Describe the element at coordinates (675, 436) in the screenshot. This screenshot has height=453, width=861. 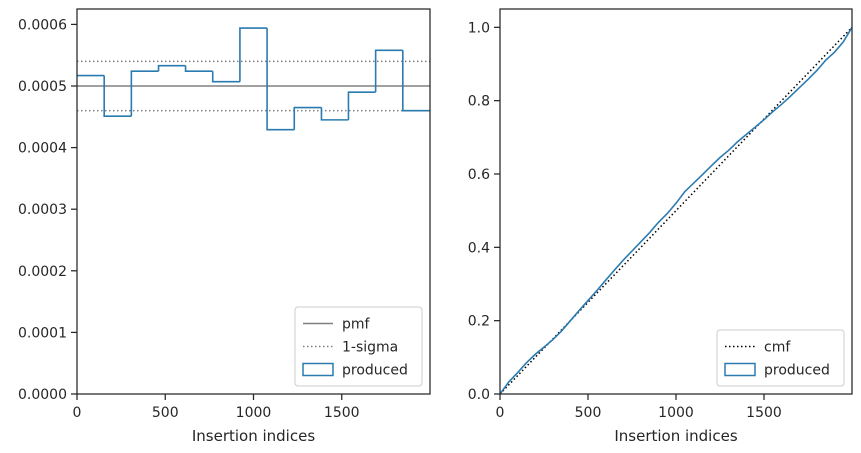
I see `cmf-x-axis-label: Insertion indices` at that location.